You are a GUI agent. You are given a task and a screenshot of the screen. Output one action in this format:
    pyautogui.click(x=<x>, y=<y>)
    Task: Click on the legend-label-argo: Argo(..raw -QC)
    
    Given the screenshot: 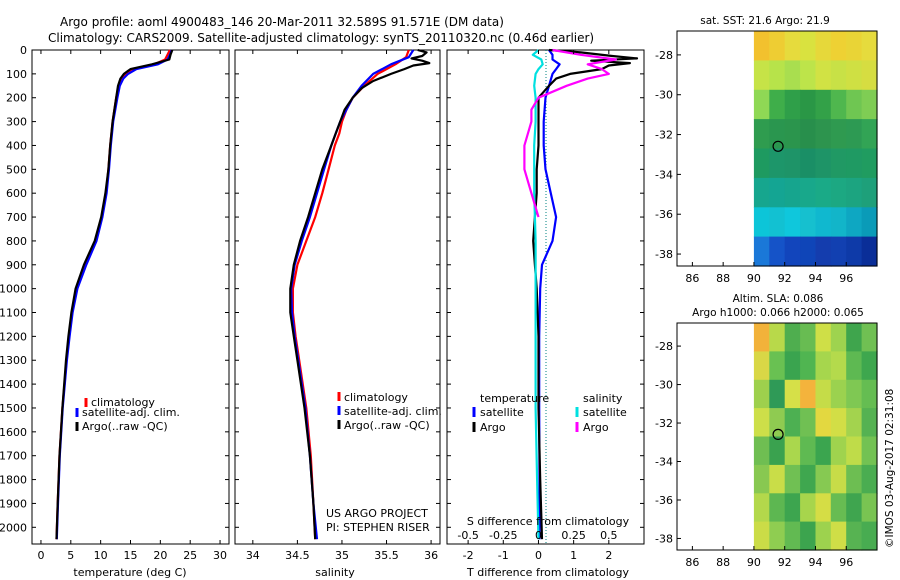 What is the action you would take?
    pyautogui.click(x=125, y=426)
    